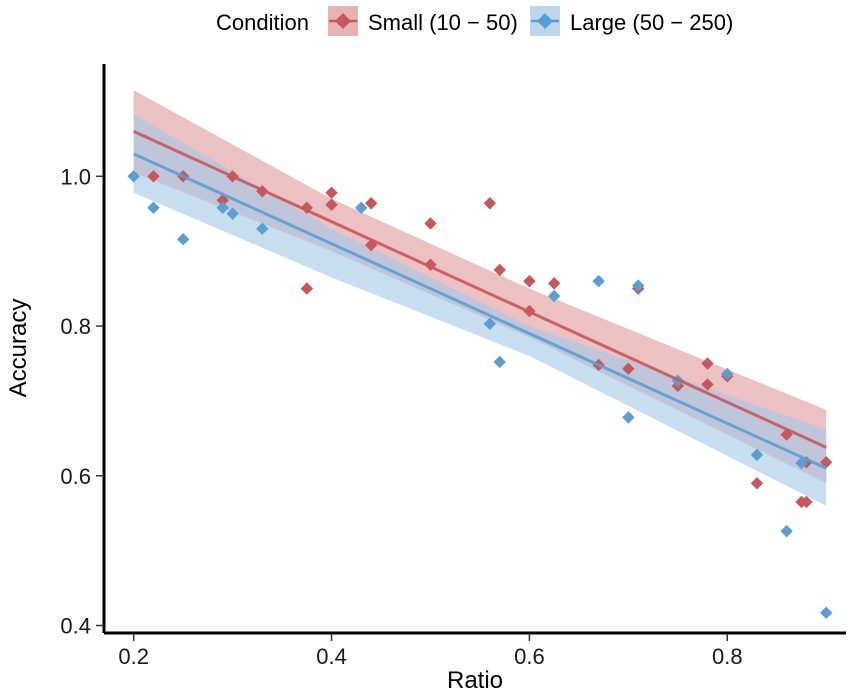  What do you see at coordinates (75, 176) in the screenshot?
I see `y-tick-label: 1.0` at bounding box center [75, 176].